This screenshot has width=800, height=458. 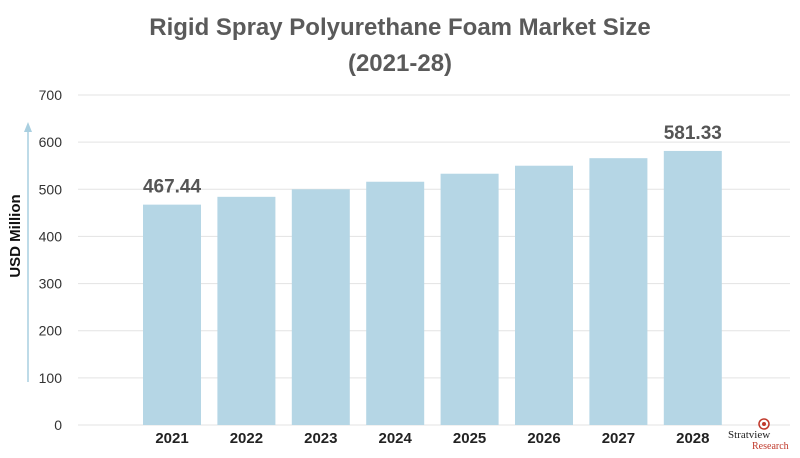 What do you see at coordinates (692, 438) in the screenshot?
I see `x-tick-label-2028: 2028` at bounding box center [692, 438].